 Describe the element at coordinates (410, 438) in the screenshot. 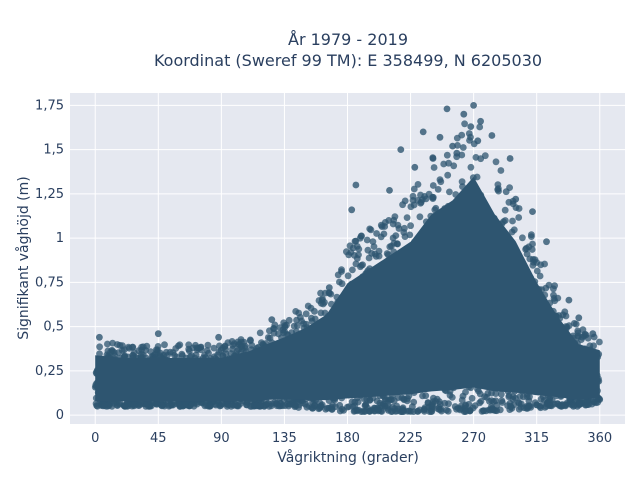

I see `x-tick-label: 225` at that location.